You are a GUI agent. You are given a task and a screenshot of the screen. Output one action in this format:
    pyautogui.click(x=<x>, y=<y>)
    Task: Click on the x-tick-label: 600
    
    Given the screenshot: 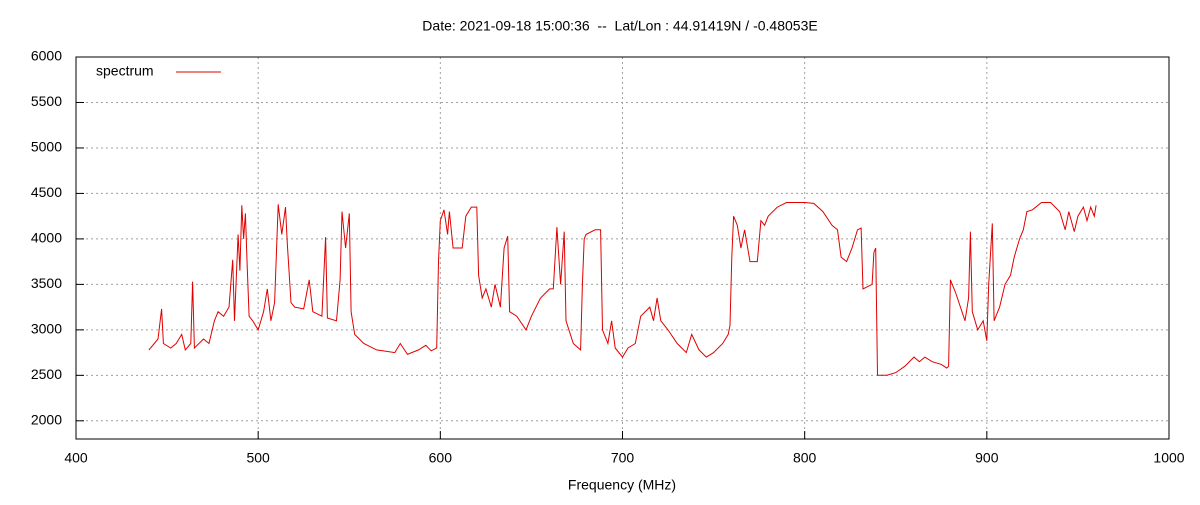 What is the action you would take?
    pyautogui.click(x=441, y=458)
    